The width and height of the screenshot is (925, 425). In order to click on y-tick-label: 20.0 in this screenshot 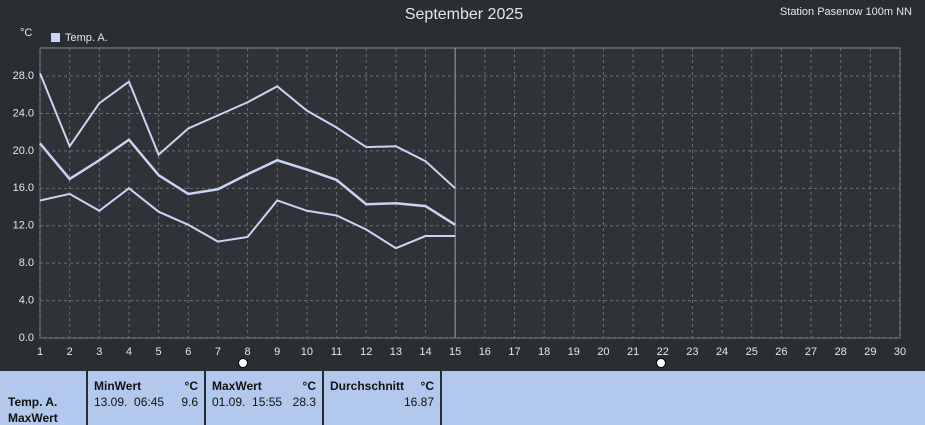, I will do `click(23, 151)`.